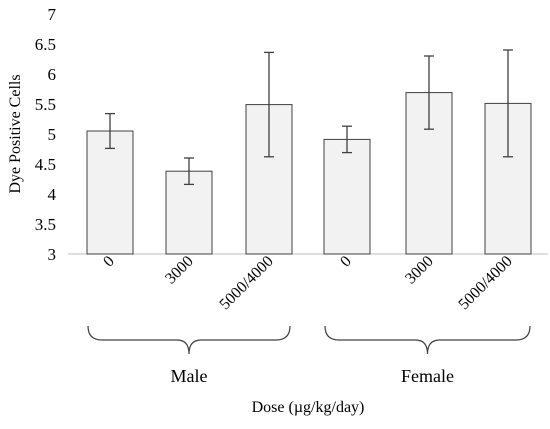 This screenshot has height=429, width=550. Describe the element at coordinates (189, 376) in the screenshot. I see `group-label-male: Male` at that location.